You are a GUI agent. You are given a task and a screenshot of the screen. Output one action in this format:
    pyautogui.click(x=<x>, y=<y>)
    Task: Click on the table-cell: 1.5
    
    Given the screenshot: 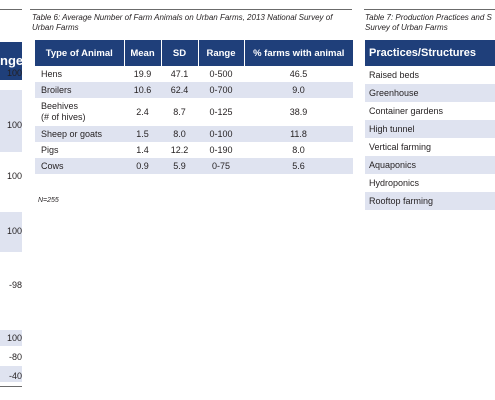 What is the action you would take?
    pyautogui.click(x=142, y=134)
    